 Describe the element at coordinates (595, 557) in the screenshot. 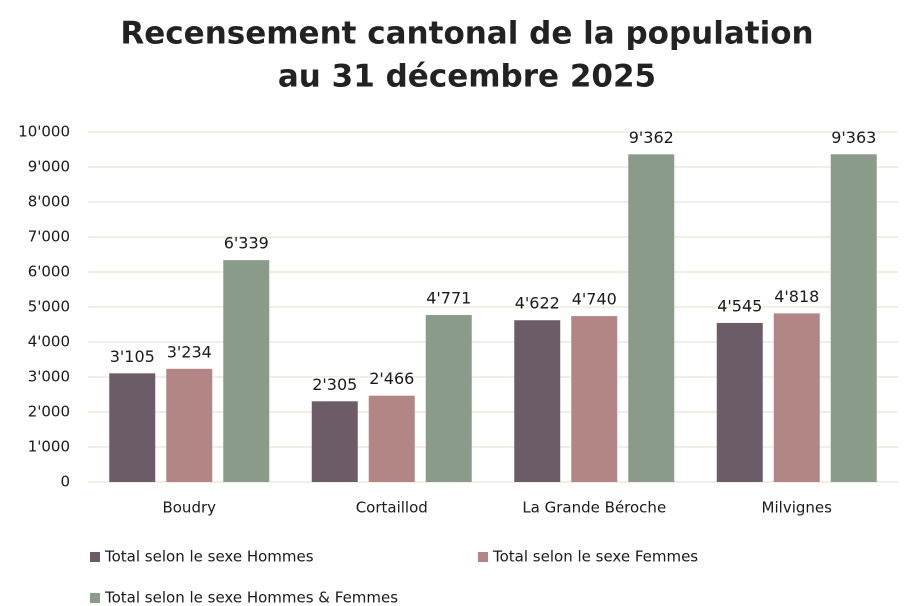

I see `legend-label: Total selon le sexe Femmes` at that location.